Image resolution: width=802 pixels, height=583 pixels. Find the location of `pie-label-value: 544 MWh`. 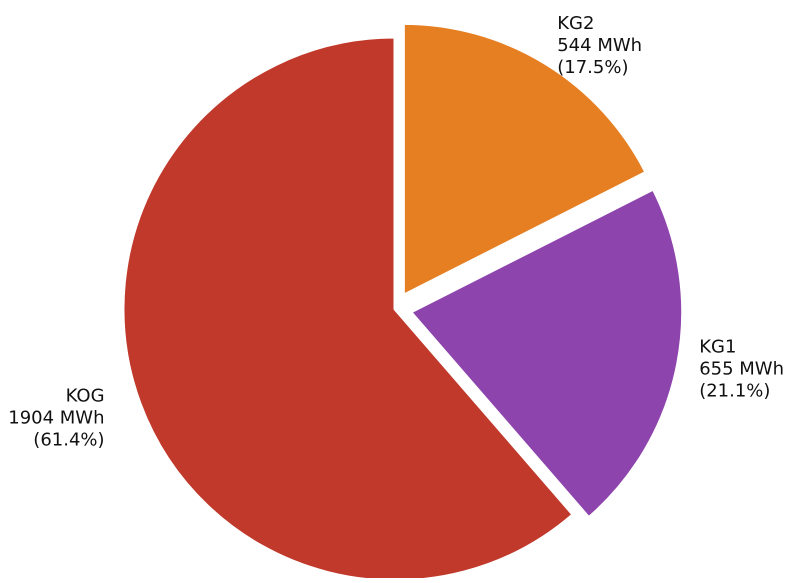

pie-label-value: 544 MWh is located at coordinates (599, 45).